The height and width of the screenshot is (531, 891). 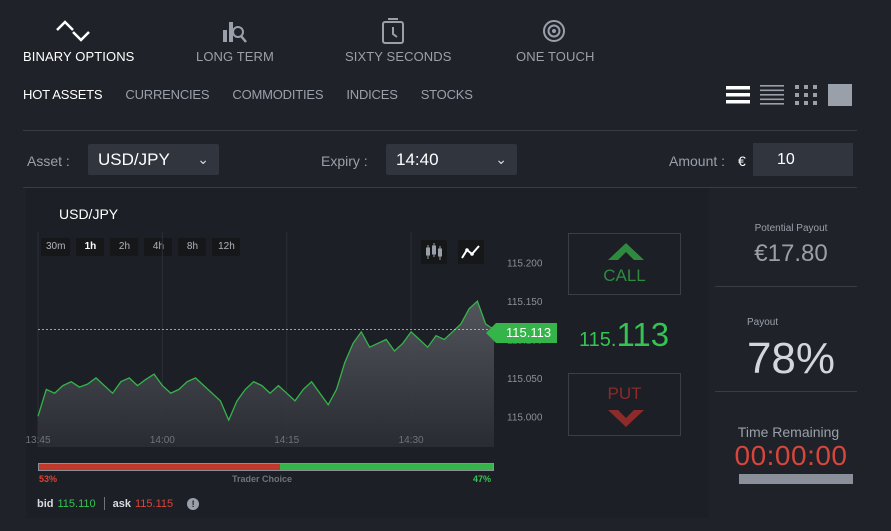 I want to click on asset-select: USD/JPY ⌄, so click(x=153, y=159).